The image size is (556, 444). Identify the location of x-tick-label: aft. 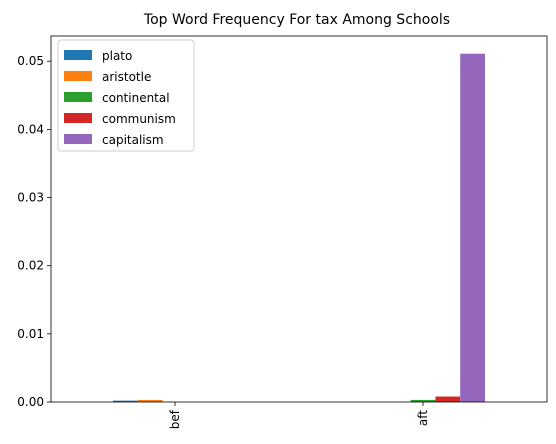
(423, 418).